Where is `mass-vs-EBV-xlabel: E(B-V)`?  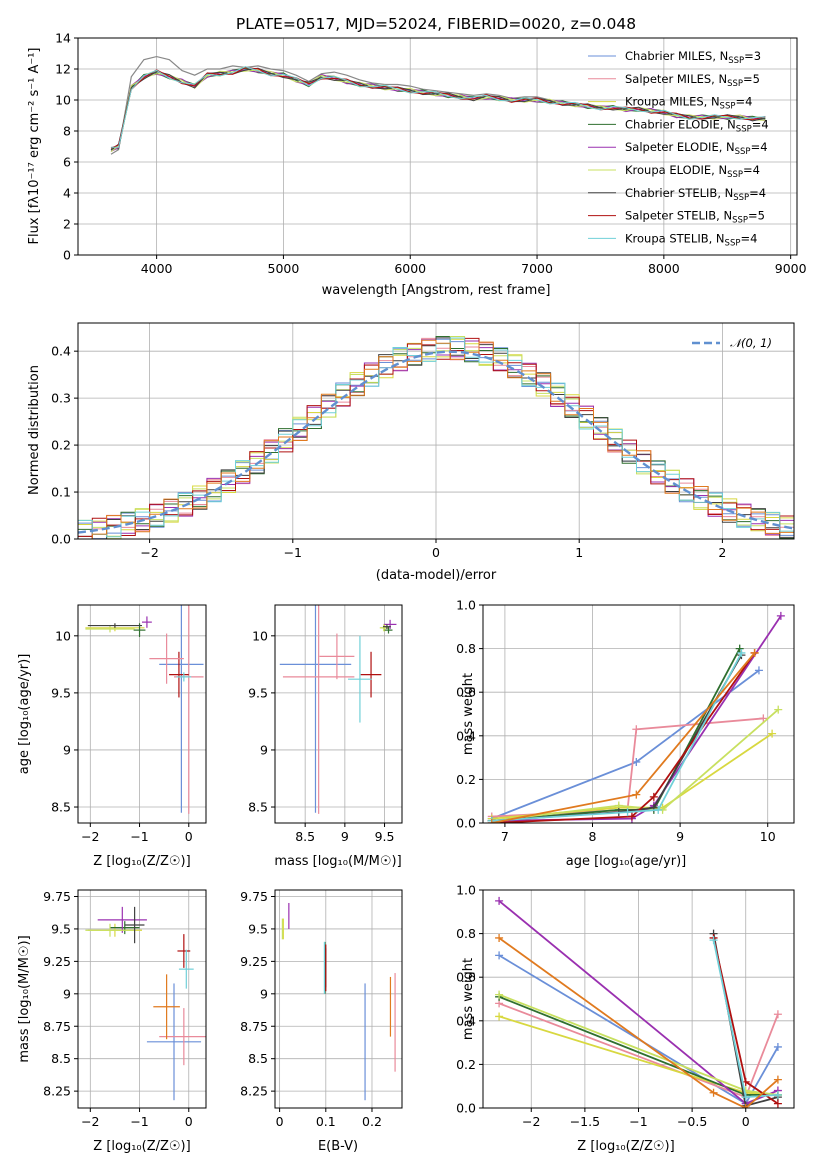
mass-vs-EBV-xlabel: E(B-V) is located at coordinates (338, 1146).